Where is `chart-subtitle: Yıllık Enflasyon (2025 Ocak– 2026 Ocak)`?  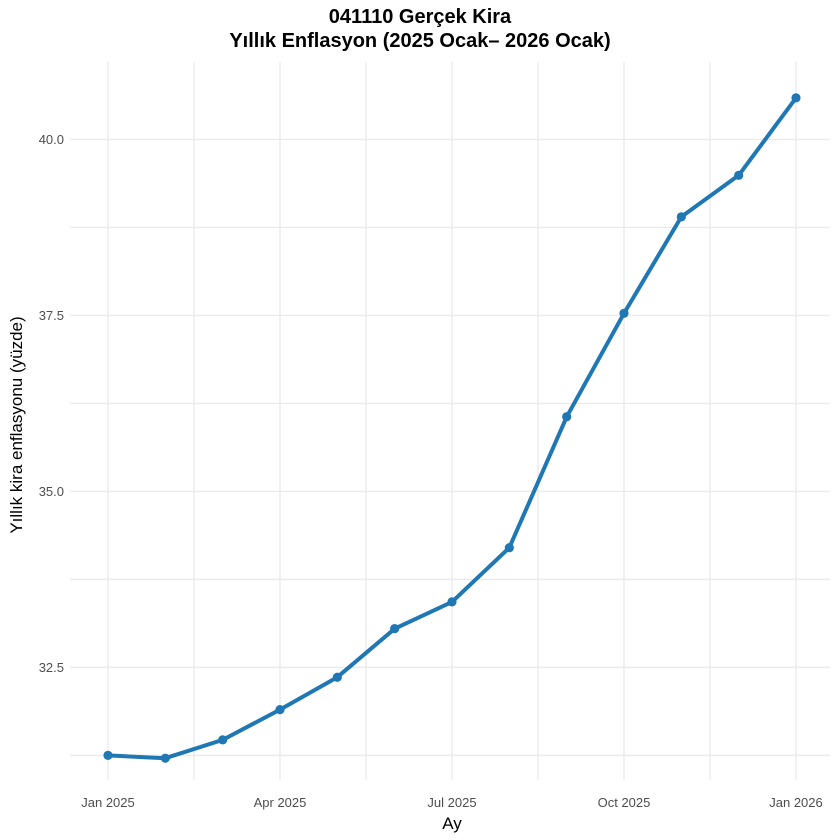 chart-subtitle: Yıllık Enflasyon (2025 Ocak– 2026 Ocak) is located at coordinates (420, 41).